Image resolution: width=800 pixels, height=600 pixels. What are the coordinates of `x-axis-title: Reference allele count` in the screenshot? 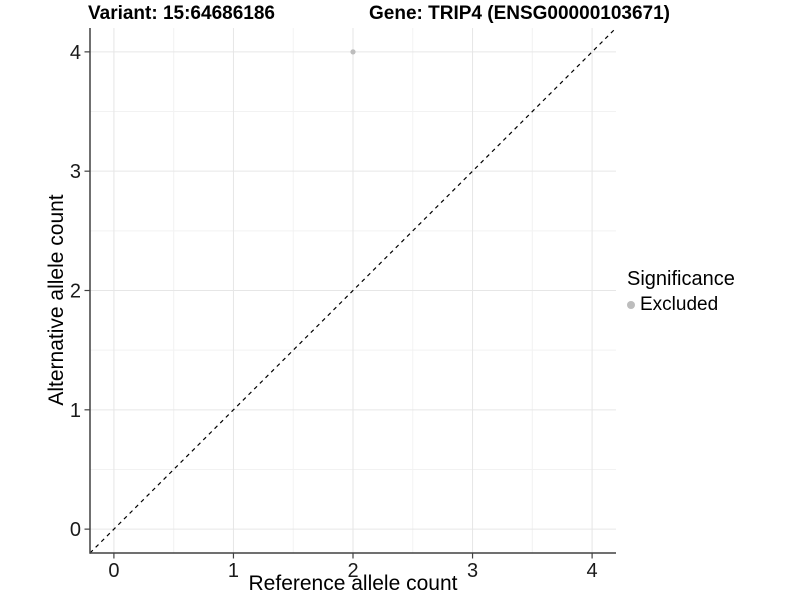 It's located at (353, 583).